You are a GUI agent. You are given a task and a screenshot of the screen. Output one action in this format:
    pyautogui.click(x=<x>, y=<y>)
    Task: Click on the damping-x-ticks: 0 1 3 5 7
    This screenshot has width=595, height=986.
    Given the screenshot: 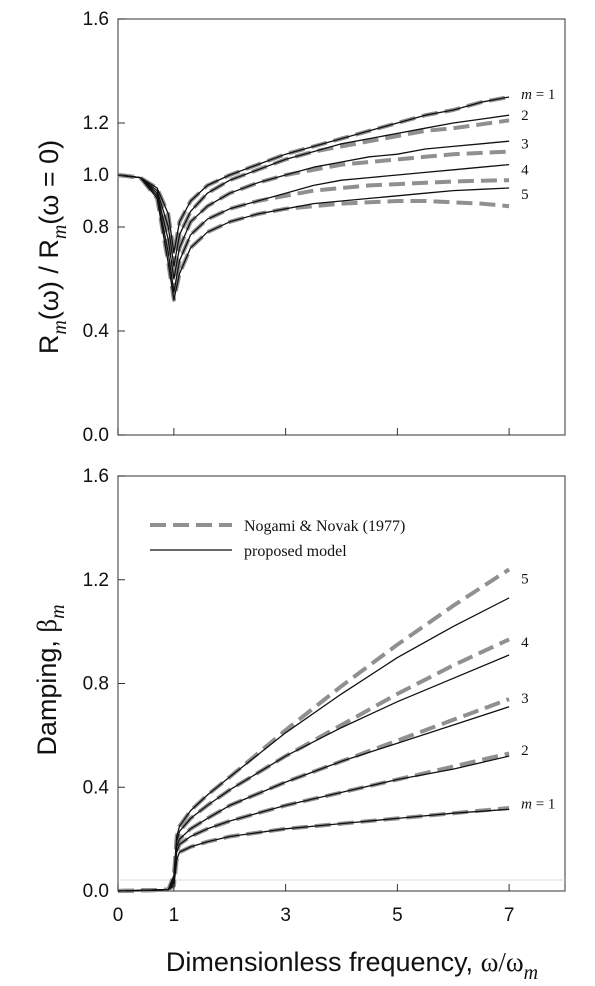 What is the action you would take?
    pyautogui.click(x=314, y=905)
    